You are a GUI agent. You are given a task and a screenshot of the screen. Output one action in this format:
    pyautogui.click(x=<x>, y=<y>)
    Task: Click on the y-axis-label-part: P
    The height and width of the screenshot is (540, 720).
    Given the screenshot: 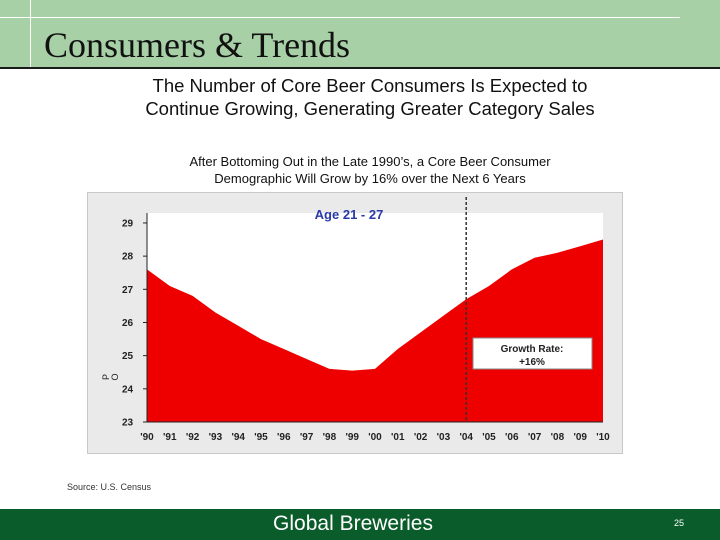 What is the action you would take?
    pyautogui.click(x=106, y=377)
    